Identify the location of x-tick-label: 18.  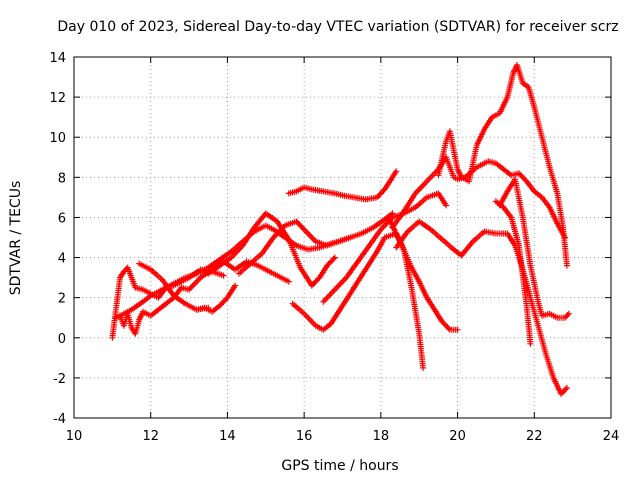
(381, 436).